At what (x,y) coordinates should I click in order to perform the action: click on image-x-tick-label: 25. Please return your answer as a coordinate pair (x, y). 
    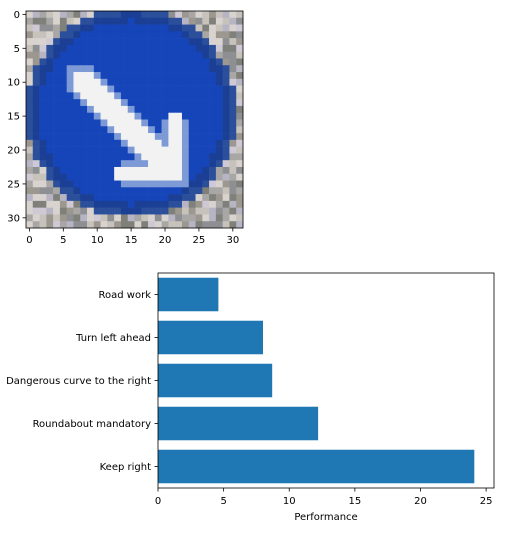
    Looking at the image, I should click on (199, 240).